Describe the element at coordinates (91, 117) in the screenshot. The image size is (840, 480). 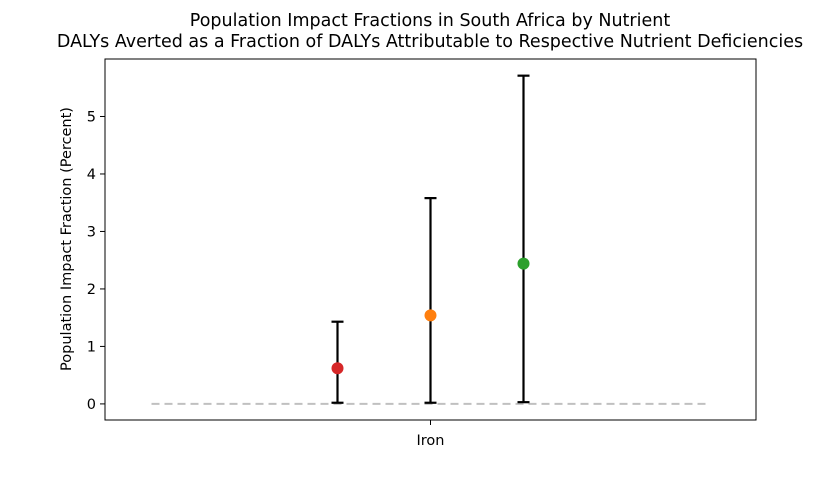
I see `y-tick-label: 5` at that location.